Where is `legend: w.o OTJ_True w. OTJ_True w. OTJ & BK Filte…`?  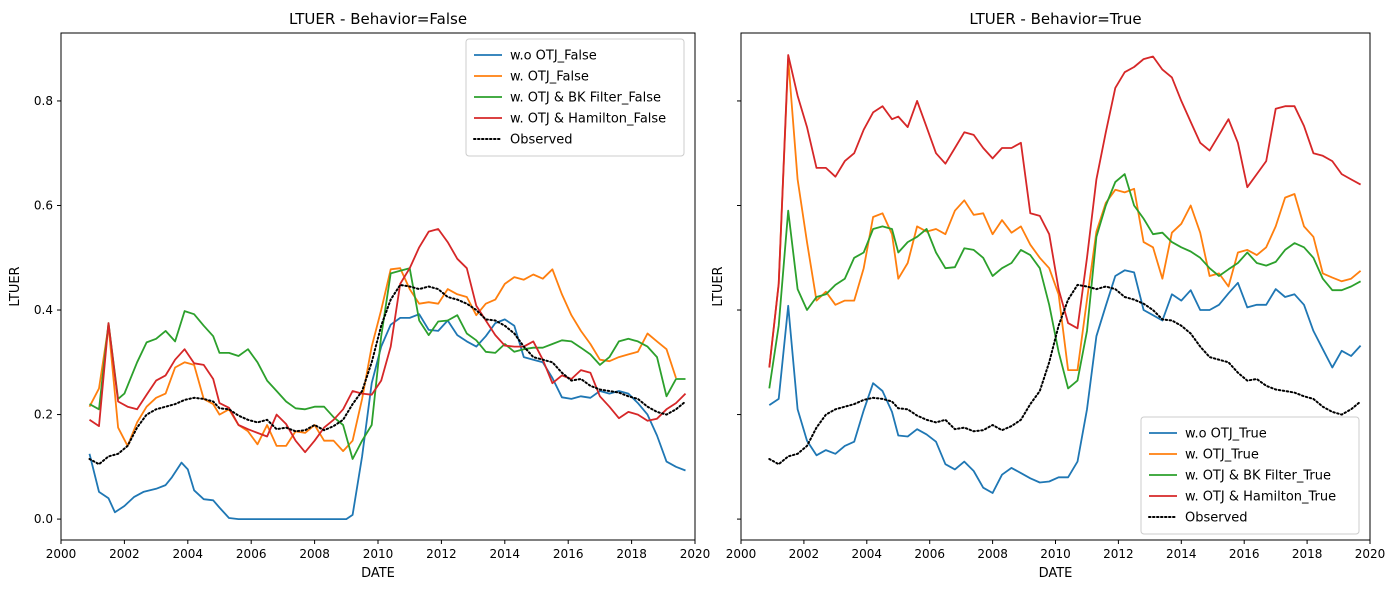 legend: w.o OTJ_True w. OTJ_True w. OTJ & BK Filte… is located at coordinates (1250, 475).